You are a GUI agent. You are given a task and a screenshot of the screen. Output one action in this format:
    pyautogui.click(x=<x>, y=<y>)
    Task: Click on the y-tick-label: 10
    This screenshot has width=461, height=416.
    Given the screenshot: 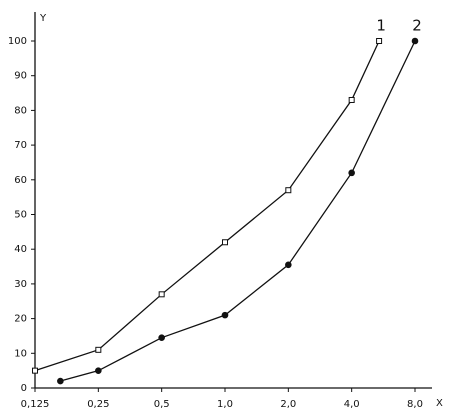 What is the action you would take?
    pyautogui.click(x=20, y=353)
    